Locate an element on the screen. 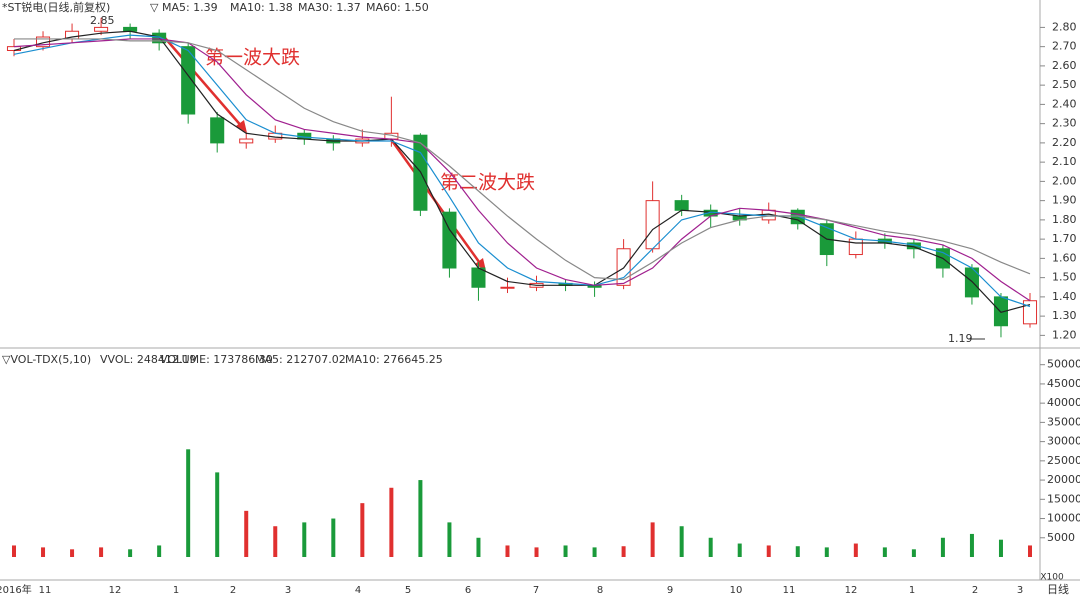 The height and width of the screenshot is (598, 1080). volume-label: MA10: 276645.25 is located at coordinates (394, 359).